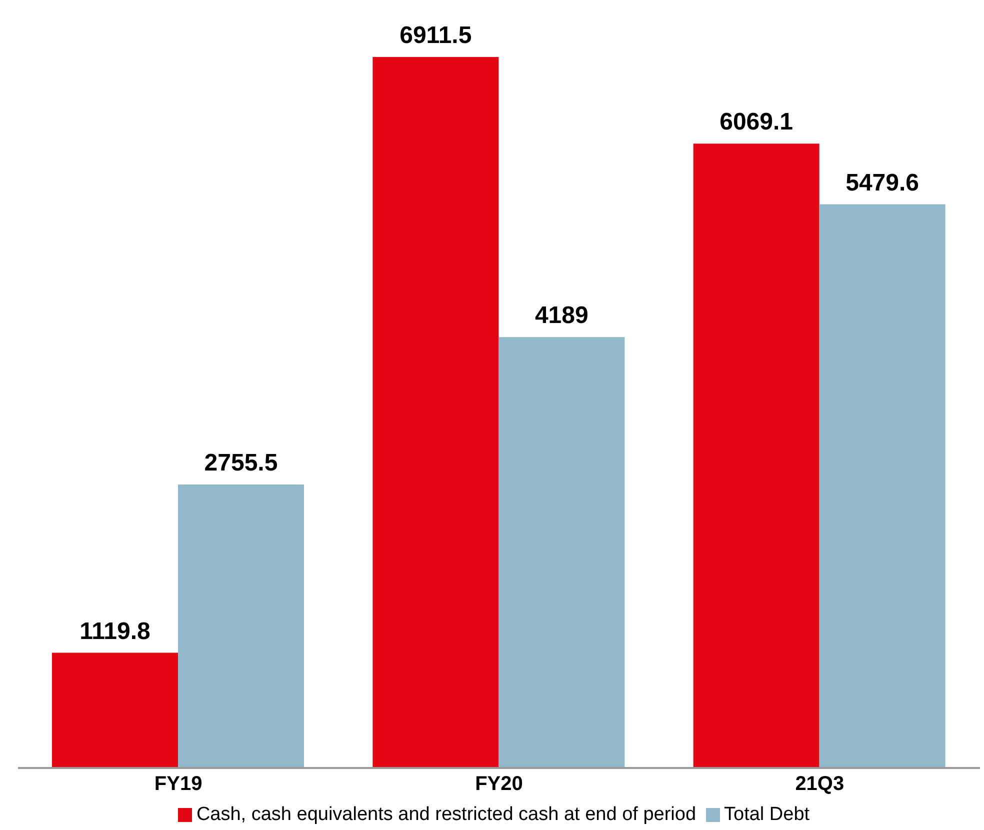 The image size is (984, 830). What do you see at coordinates (436, 35) in the screenshot?
I see `data-label: 6911.5` at bounding box center [436, 35].